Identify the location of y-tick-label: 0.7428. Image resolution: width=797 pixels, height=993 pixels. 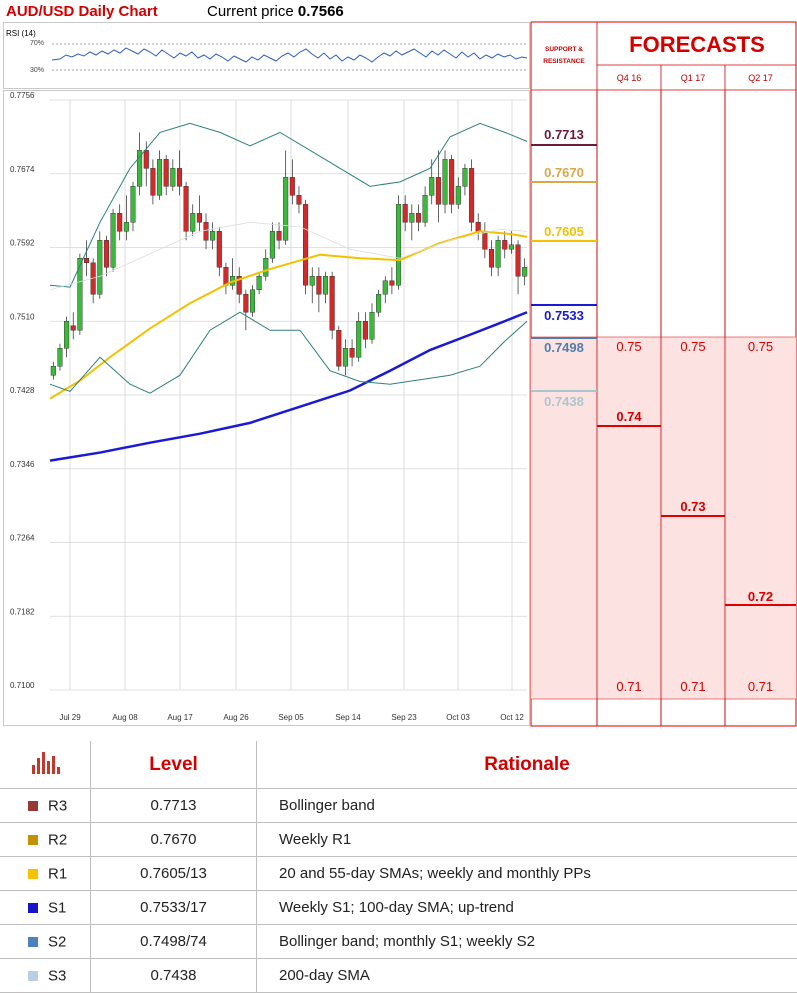
(22, 390).